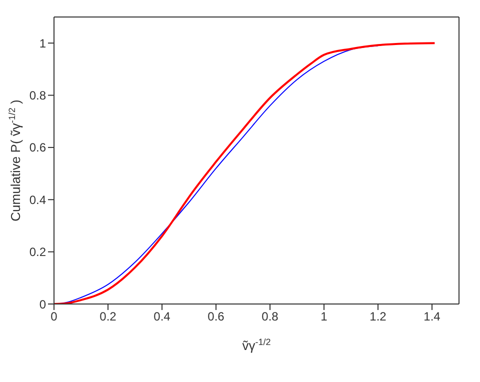 Image resolution: width=480 pixels, height=382 pixels. I want to click on x-axis-title: ṽγ$^{-1/2}$, so click(256, 345).